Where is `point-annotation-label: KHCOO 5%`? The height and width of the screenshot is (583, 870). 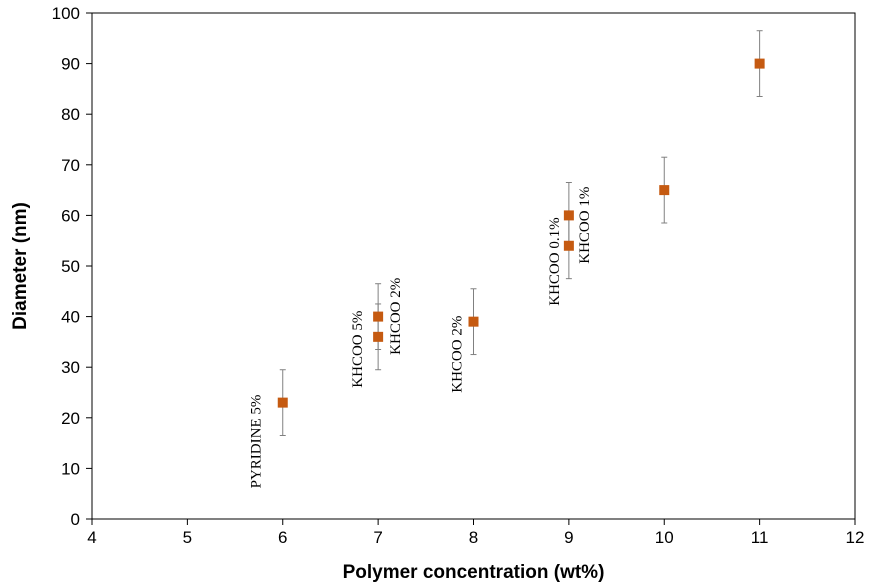
point-annotation-label: KHCOO 5% is located at coordinates (358, 349).